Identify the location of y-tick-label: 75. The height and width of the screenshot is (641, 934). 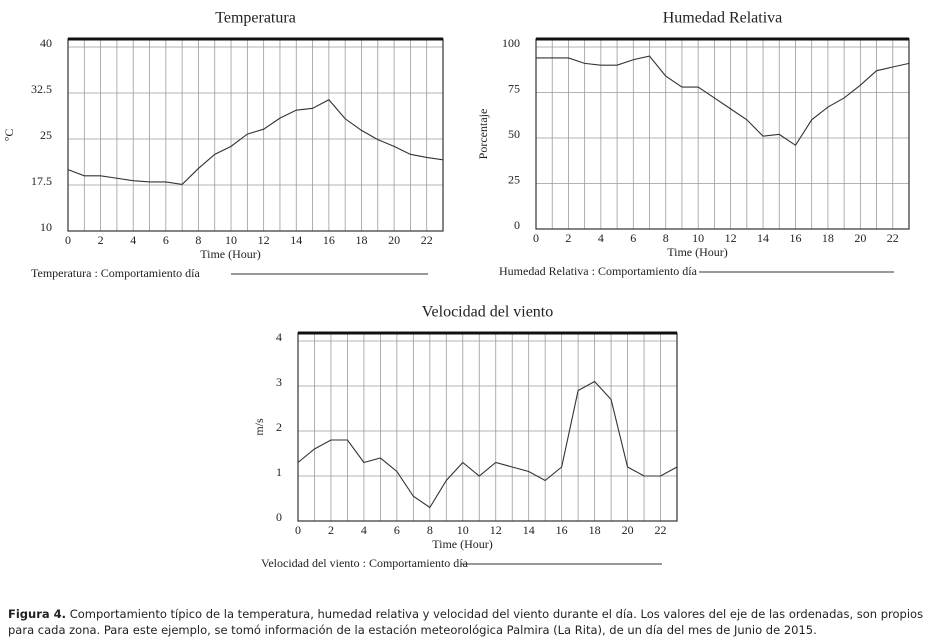
(514, 88).